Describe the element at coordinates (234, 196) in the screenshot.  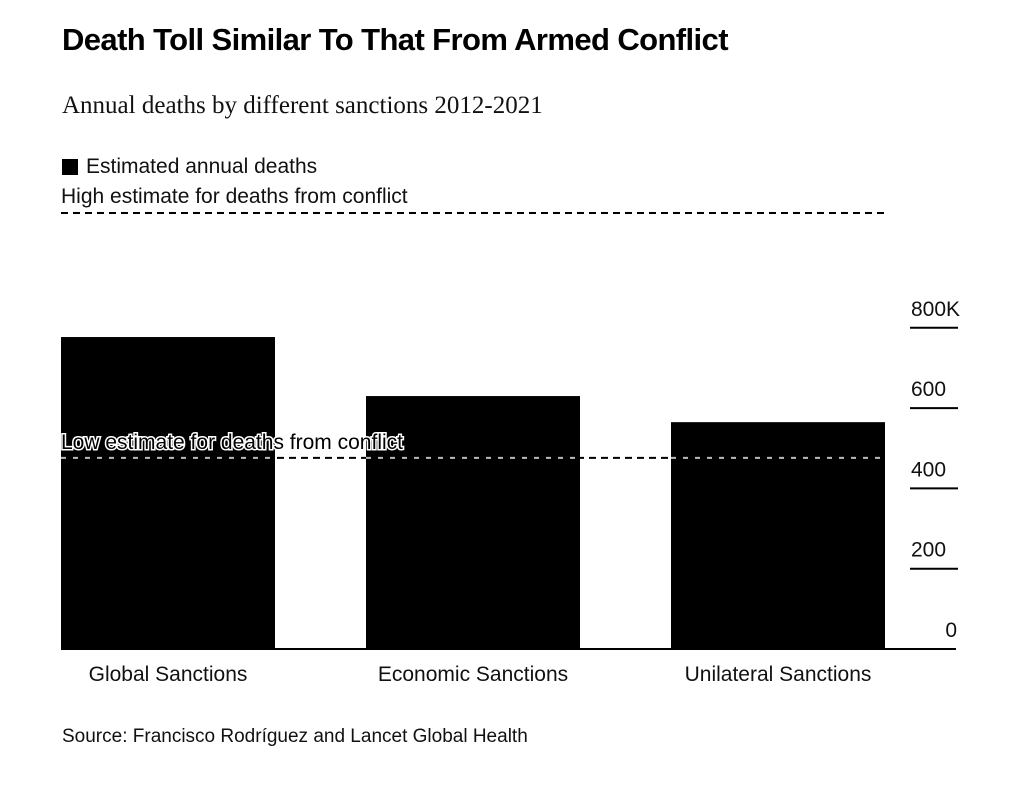
I see `high-estimate-label: High estimate for deaths from conflict` at that location.